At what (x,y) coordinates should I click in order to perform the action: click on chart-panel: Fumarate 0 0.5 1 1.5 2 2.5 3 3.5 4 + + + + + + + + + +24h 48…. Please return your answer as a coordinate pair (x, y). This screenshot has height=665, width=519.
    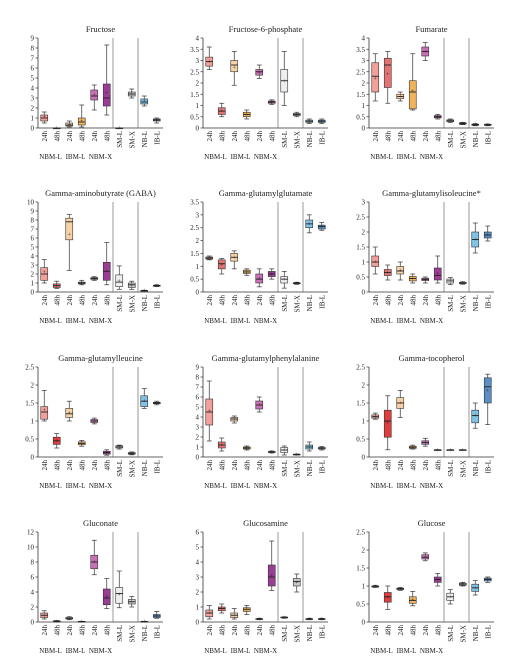
    Looking at the image, I should click on (425, 92).